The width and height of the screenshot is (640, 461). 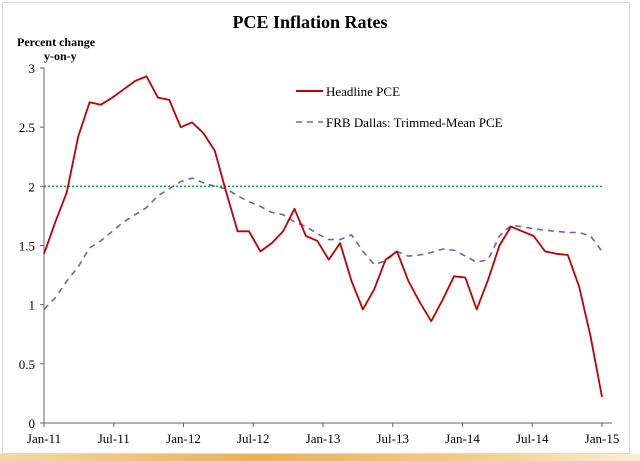 I want to click on x-tick-label: Jan-14, so click(x=462, y=438).